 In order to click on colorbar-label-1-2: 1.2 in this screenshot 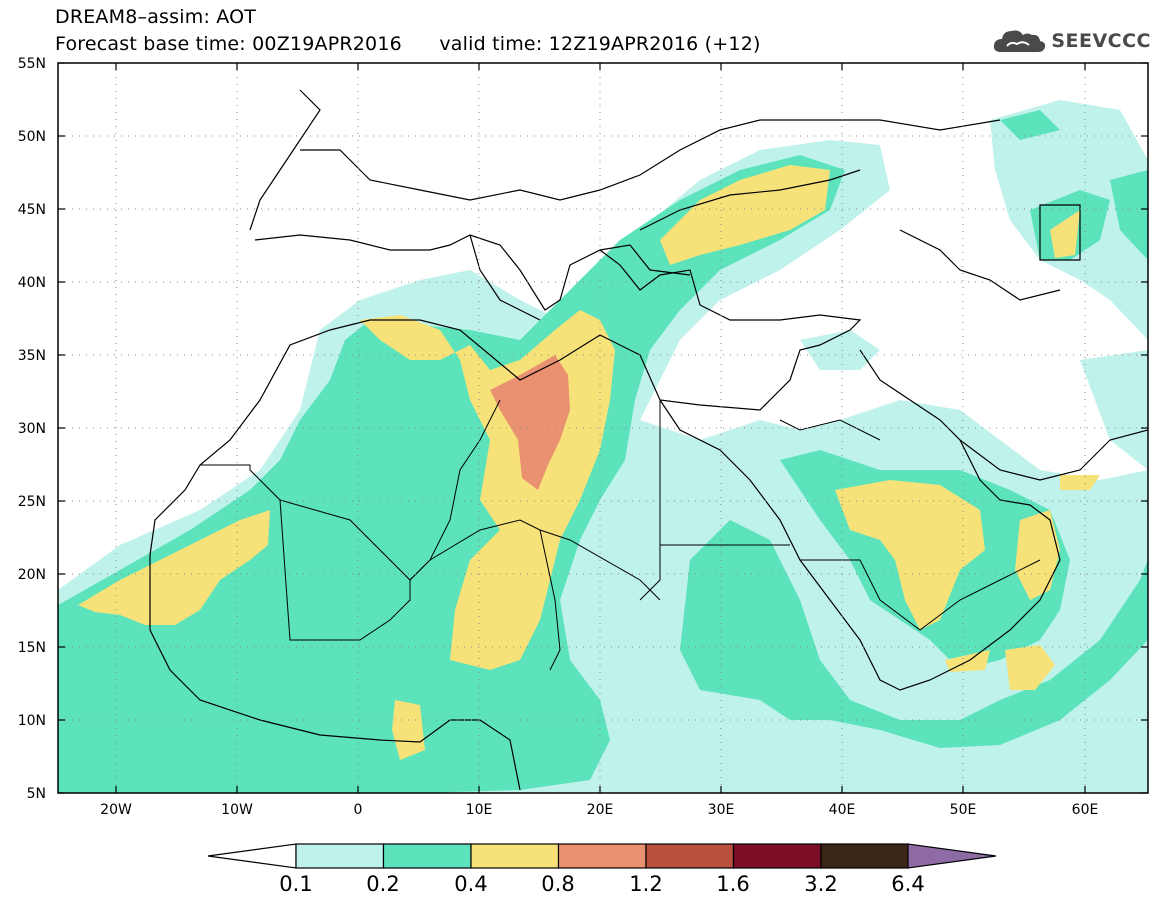, I will do `click(645, 884)`.